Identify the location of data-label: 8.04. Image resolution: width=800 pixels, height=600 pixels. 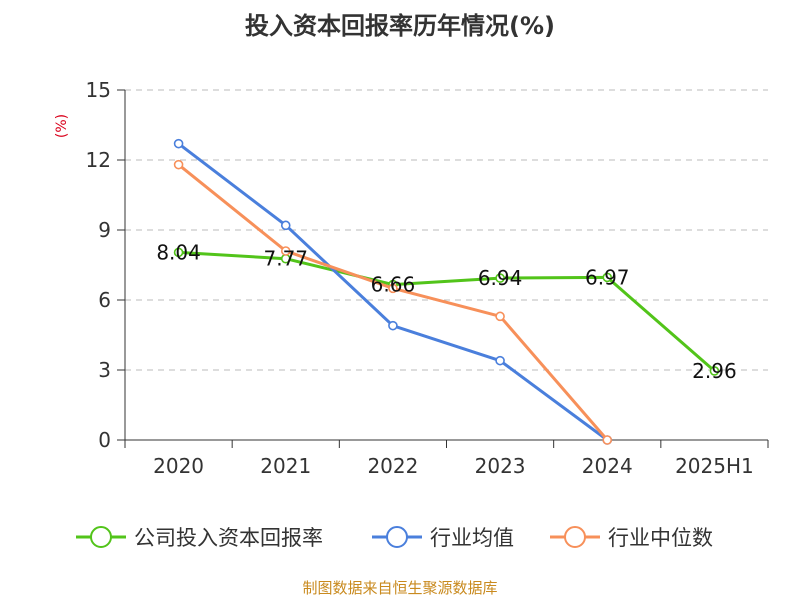
(178, 252).